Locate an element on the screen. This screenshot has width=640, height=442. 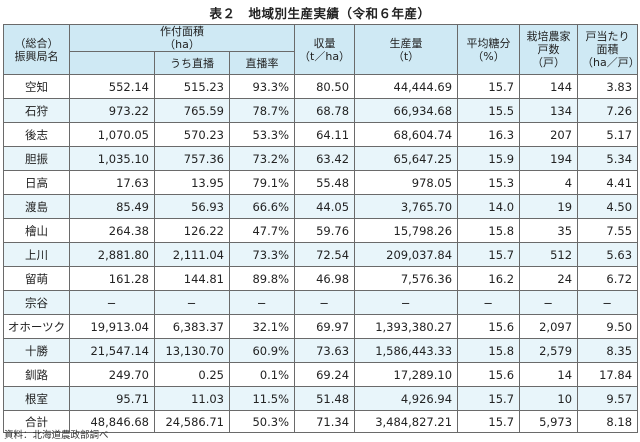
header-direct-rate: 直播率 is located at coordinates (262, 63).